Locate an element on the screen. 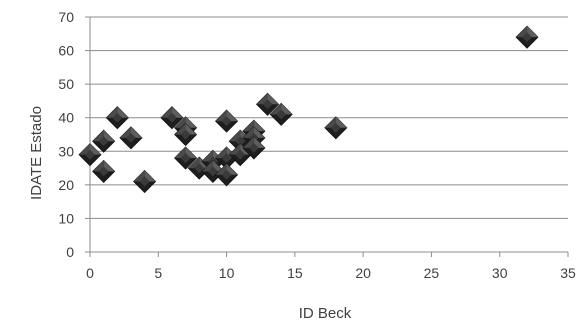  x-tick-label: 10 is located at coordinates (227, 273).